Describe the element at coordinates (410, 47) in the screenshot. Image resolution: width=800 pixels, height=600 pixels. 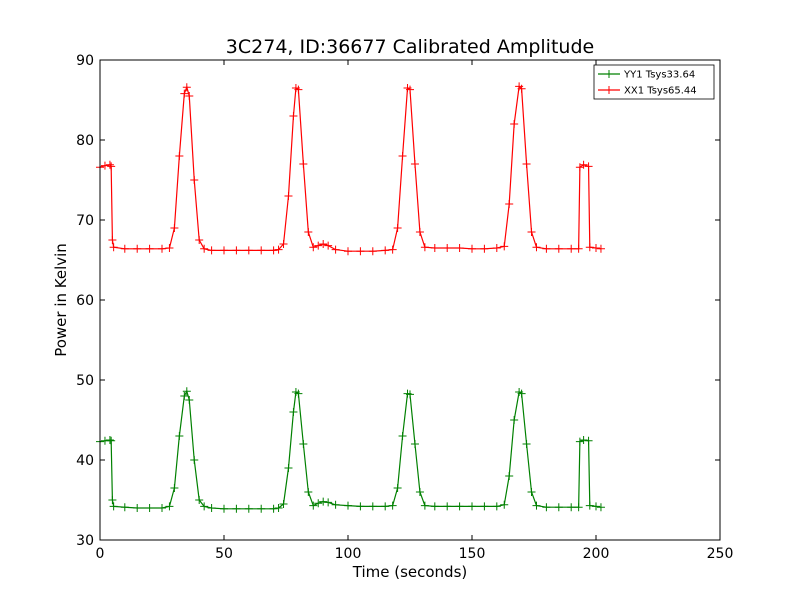
I see `chart-title: 3C274, ID:36677 Calibrated Amplitude` at that location.